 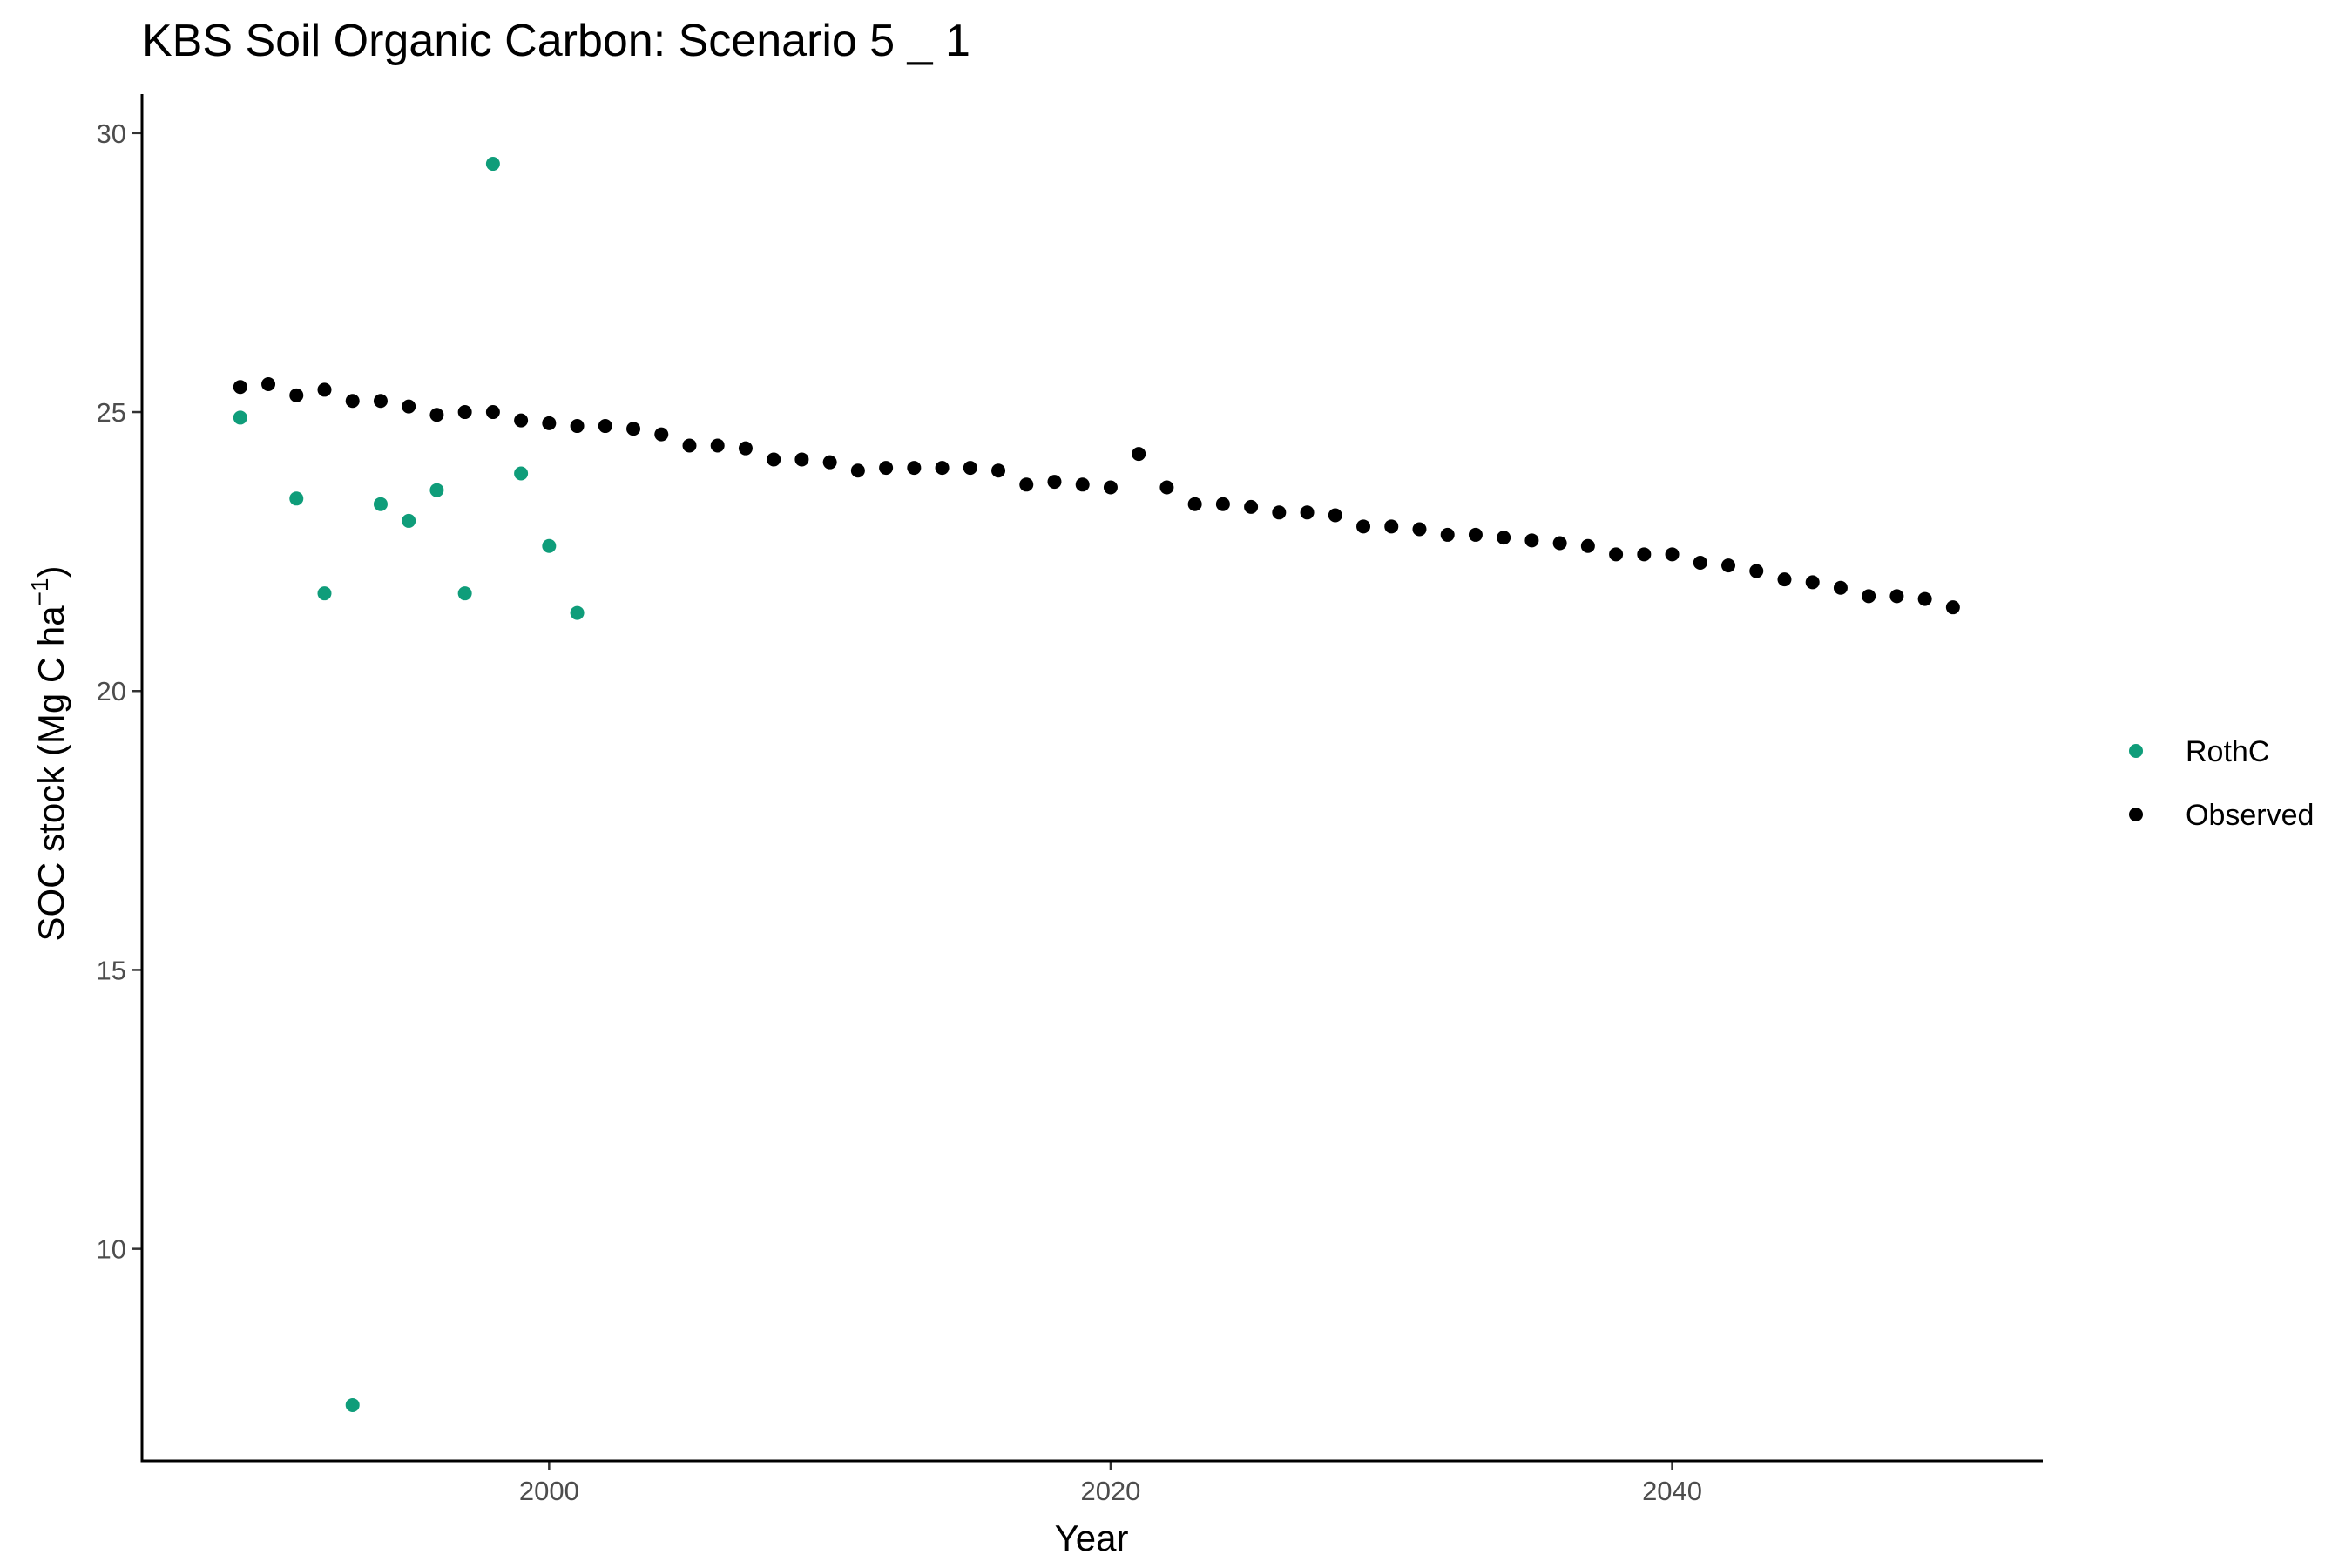 I want to click on y-axis-title-close: ), so click(x=50, y=571).